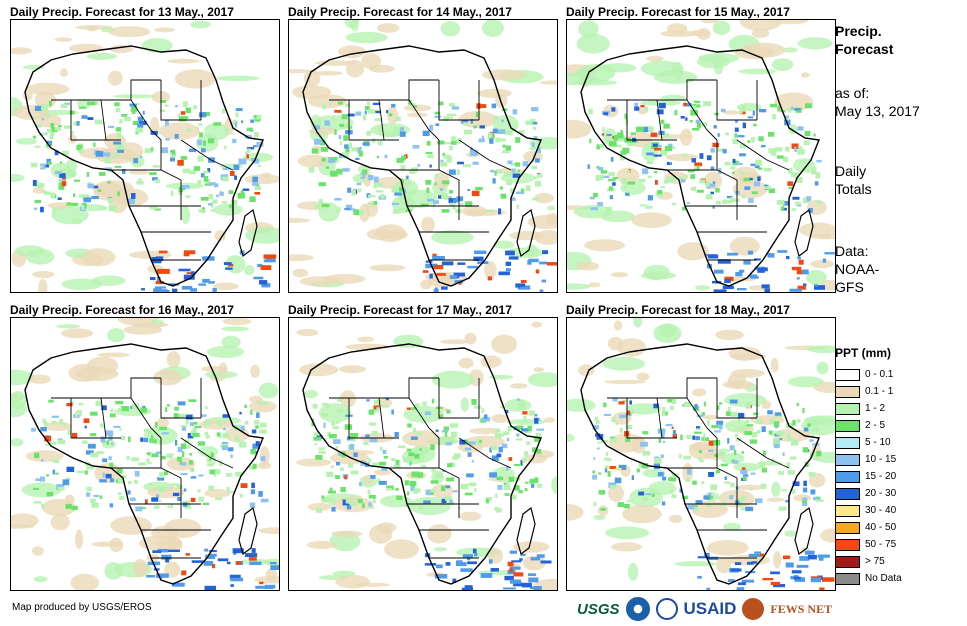  I want to click on legend-item: 0 - 0.1, so click(868, 374).